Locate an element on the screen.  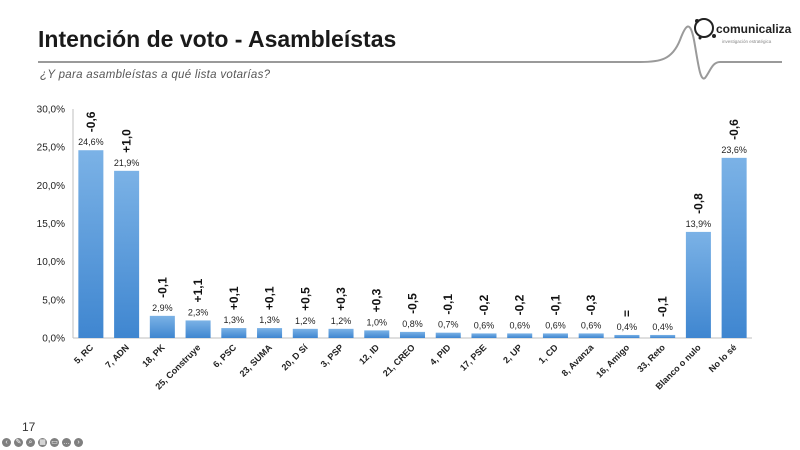
bar-value-label: 1,0% is located at coordinates (377, 322).